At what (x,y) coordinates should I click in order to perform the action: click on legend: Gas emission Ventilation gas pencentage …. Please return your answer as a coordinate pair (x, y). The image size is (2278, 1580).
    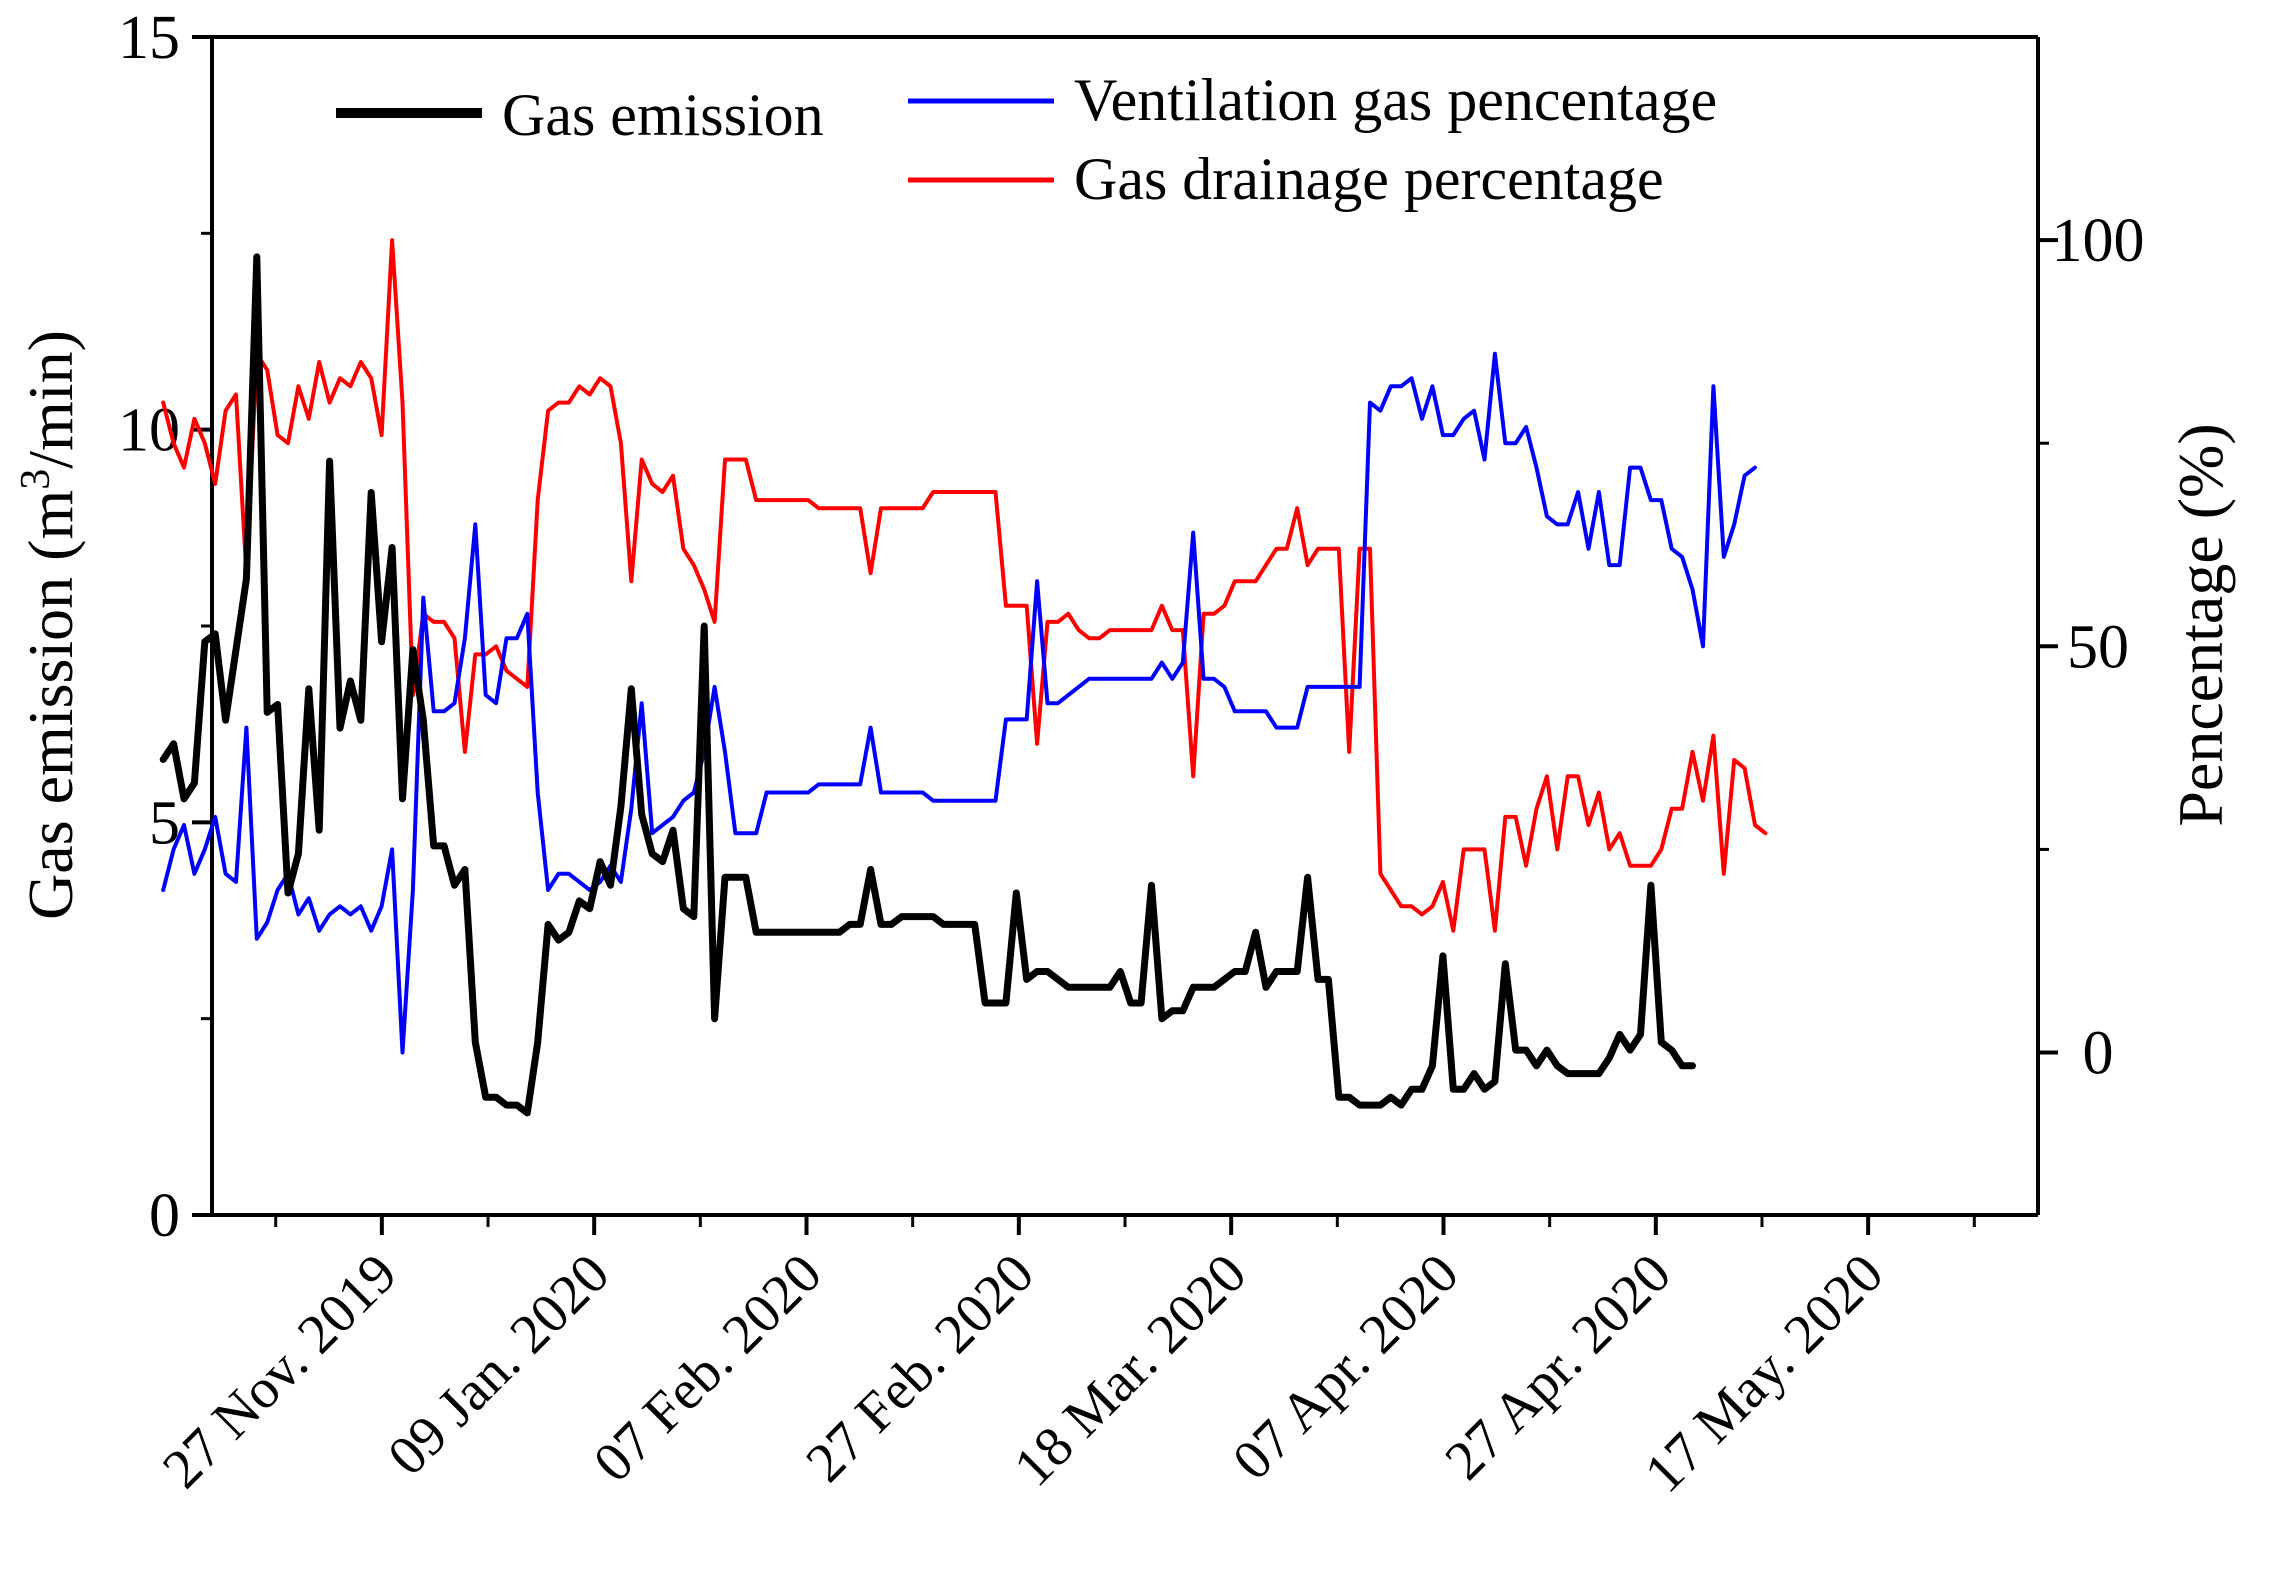
    Looking at the image, I should click on (1026, 139).